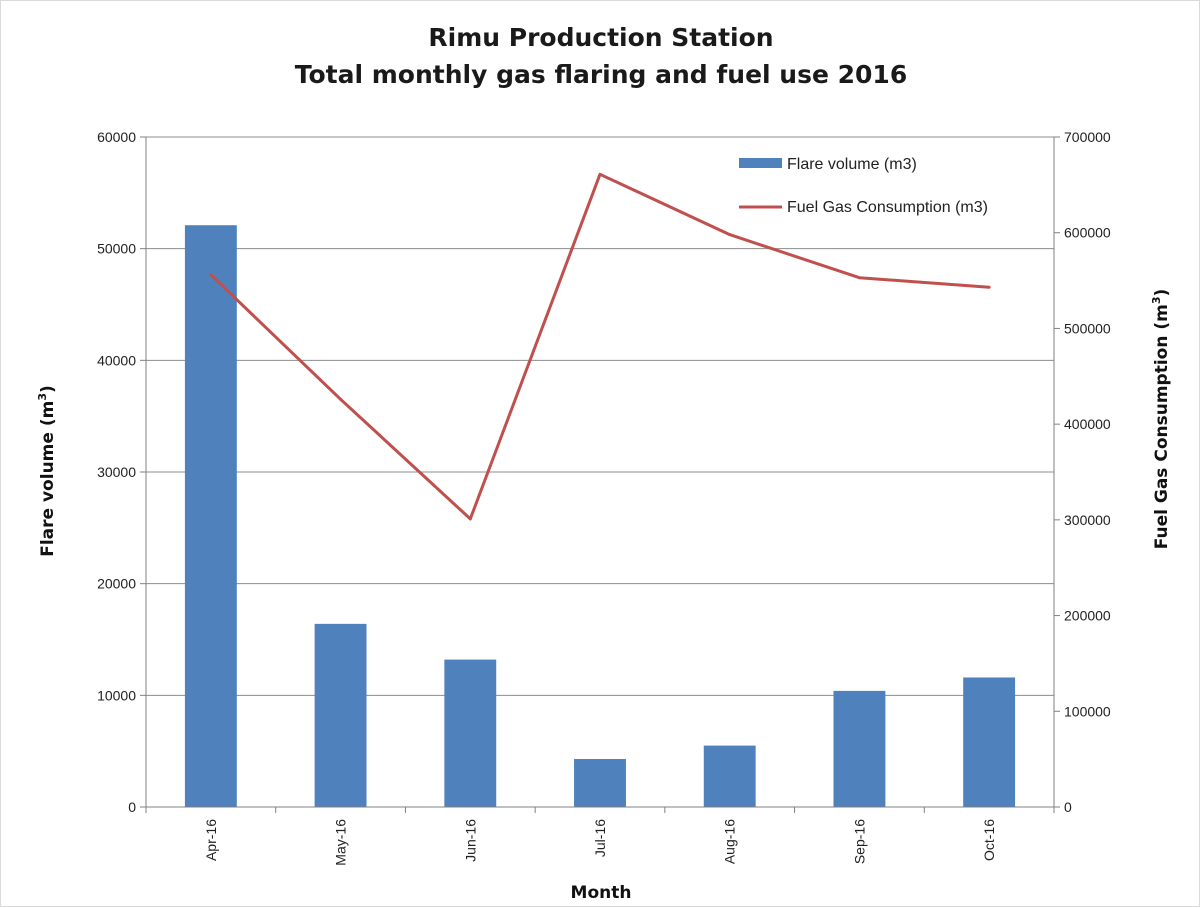  Describe the element at coordinates (601, 893) in the screenshot. I see `x-axis-title: Month` at that location.